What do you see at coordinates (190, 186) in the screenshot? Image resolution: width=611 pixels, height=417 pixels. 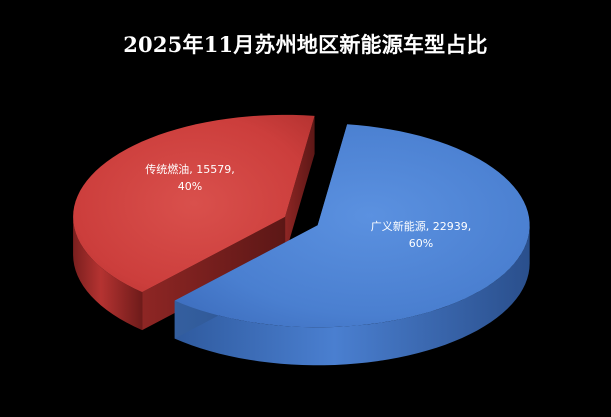 I see `data-label-fuel-line2: 40%` at bounding box center [190, 186].